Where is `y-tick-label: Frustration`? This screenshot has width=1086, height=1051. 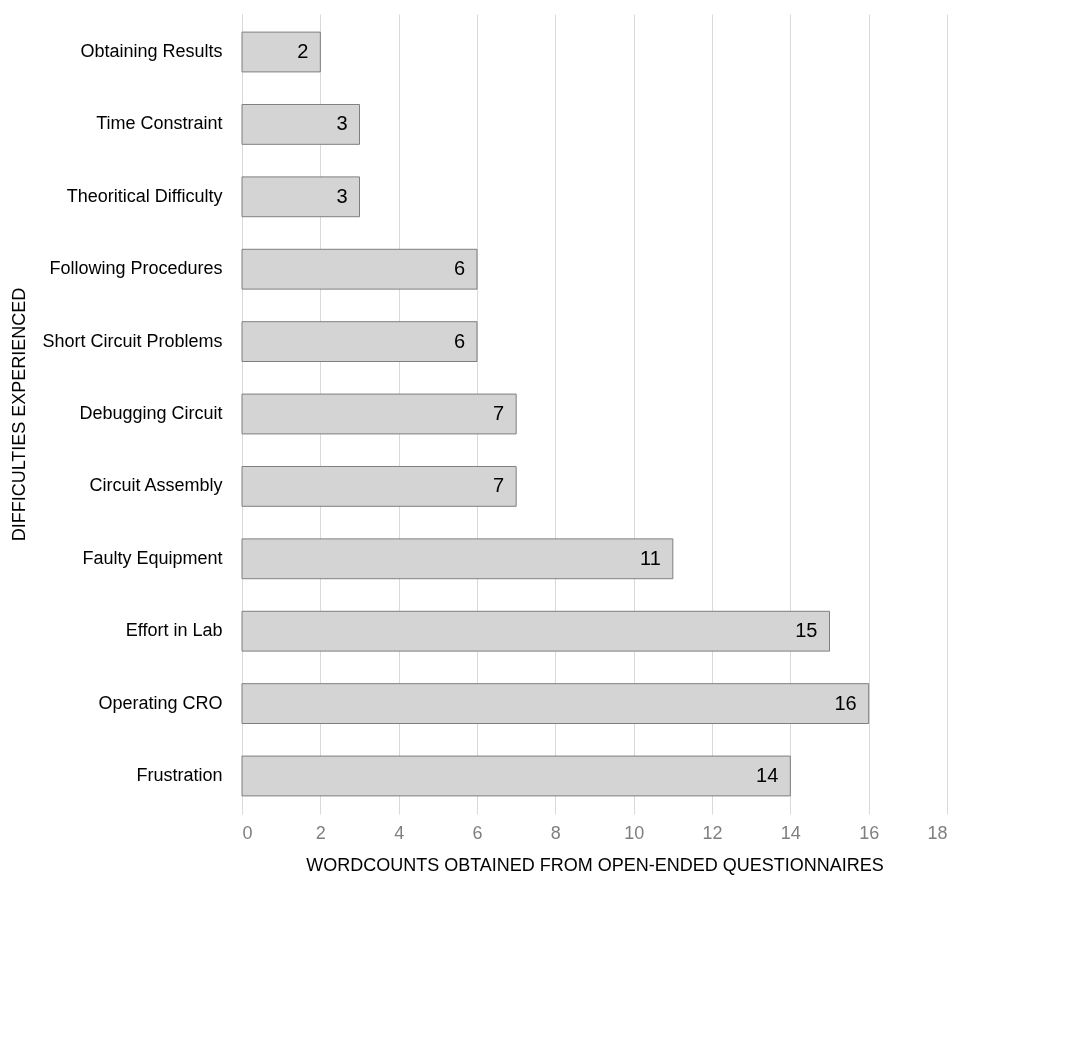 y-tick-label: Frustration is located at coordinates (179, 774).